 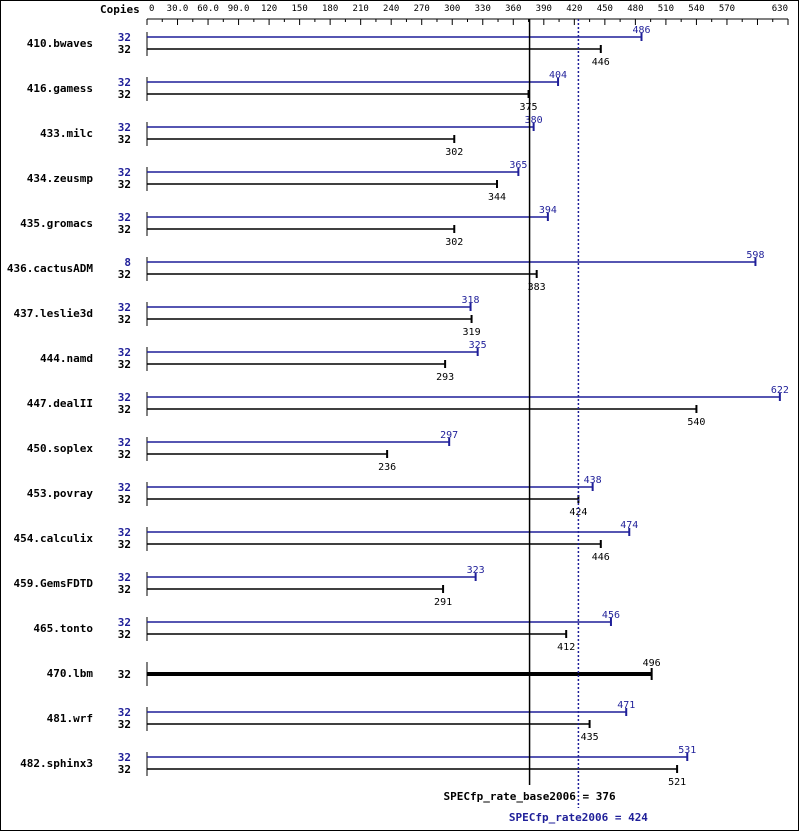 I want to click on benchmark-label: 436.cactusADM, so click(x=50, y=268).